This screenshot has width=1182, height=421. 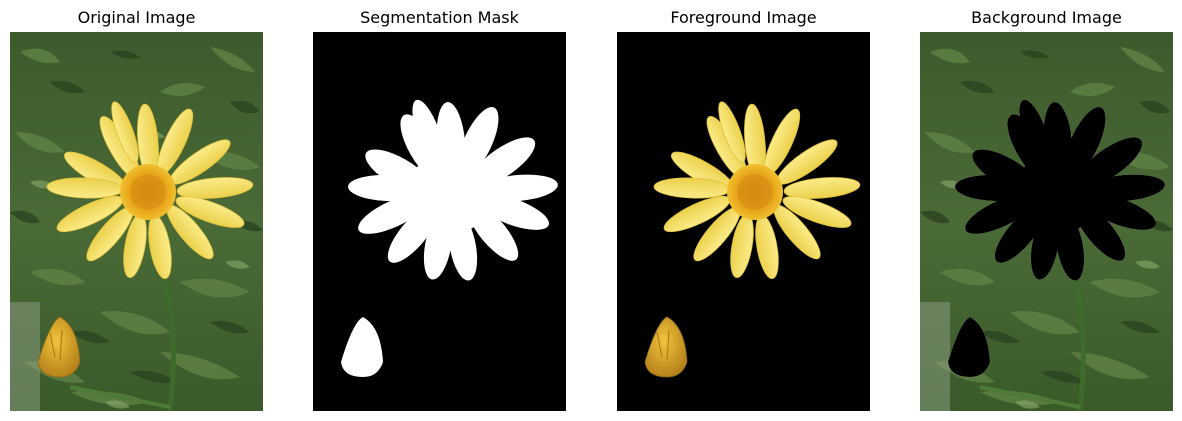 What do you see at coordinates (743, 17) in the screenshot?
I see `panel-title-foreground: Foreground Image` at bounding box center [743, 17].